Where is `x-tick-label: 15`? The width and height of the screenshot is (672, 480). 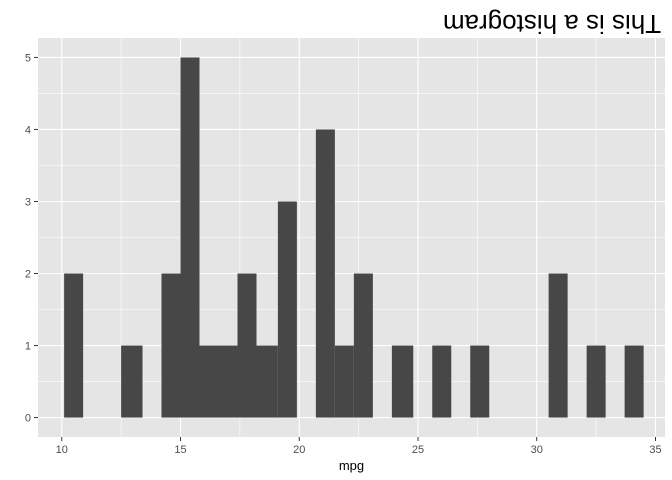 x-tick-label: 15 is located at coordinates (180, 450).